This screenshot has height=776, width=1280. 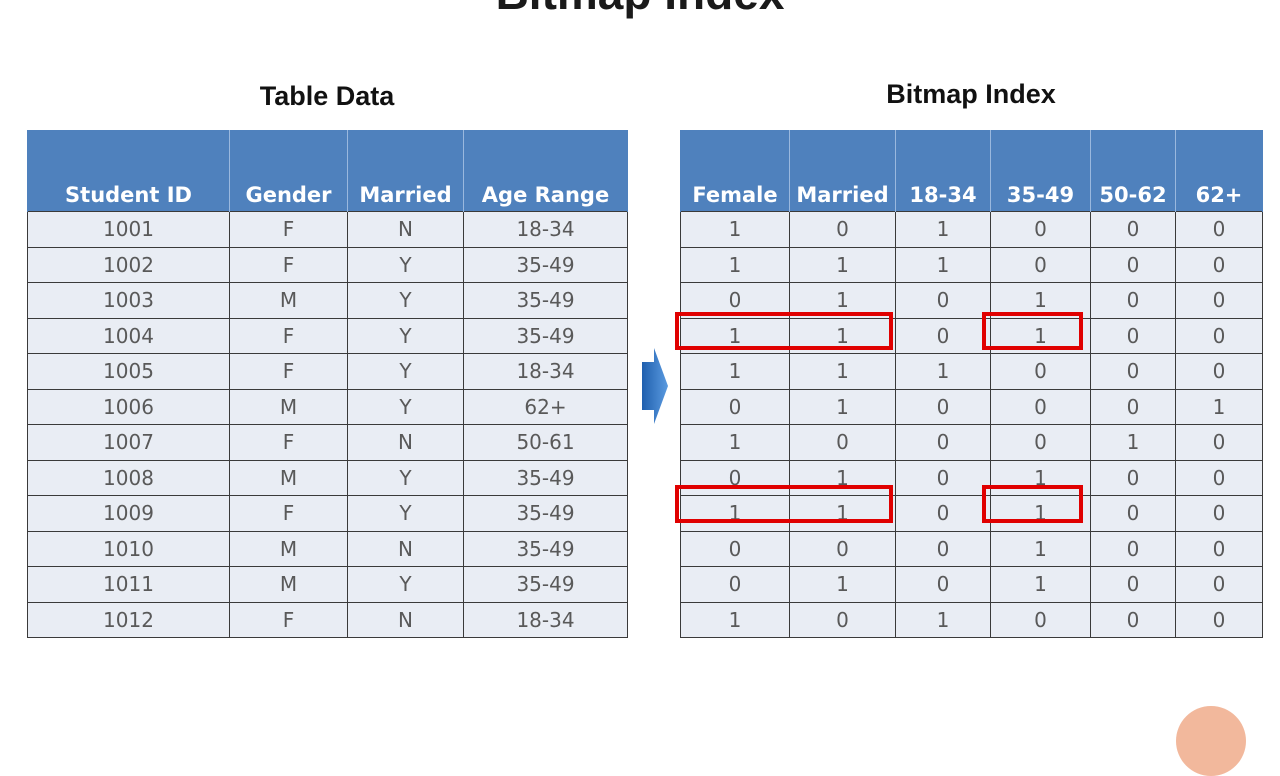 I want to click on table-row: 1005 F Y 18-34, so click(x=327, y=371).